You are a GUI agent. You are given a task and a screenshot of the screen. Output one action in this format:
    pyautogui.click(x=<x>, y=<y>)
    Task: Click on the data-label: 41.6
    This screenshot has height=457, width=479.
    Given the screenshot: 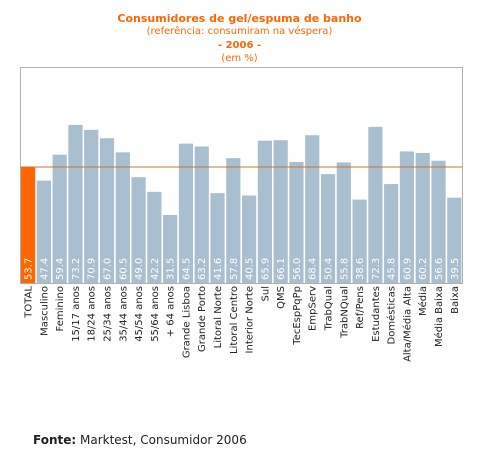 What is the action you would take?
    pyautogui.click(x=218, y=269)
    